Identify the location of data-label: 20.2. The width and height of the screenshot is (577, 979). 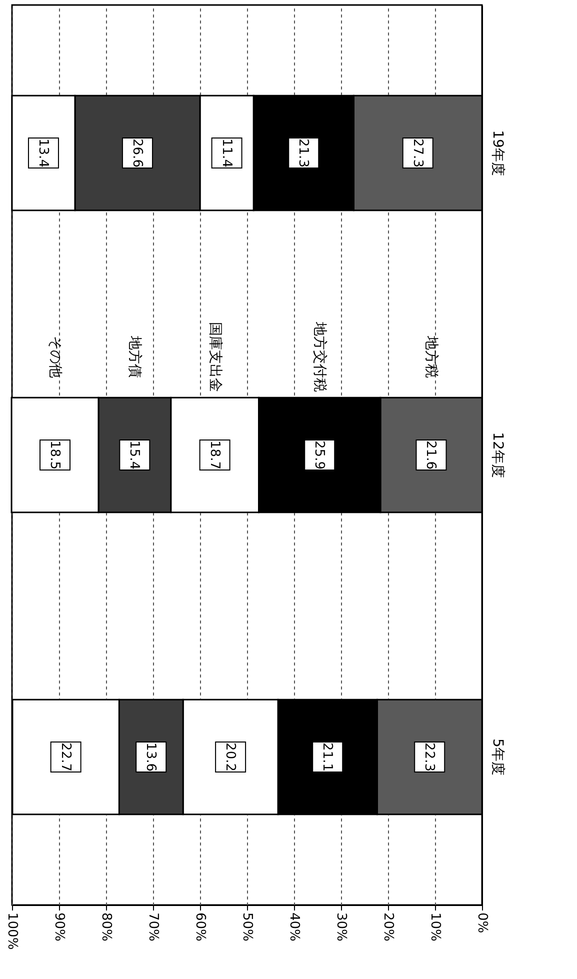
(230, 757).